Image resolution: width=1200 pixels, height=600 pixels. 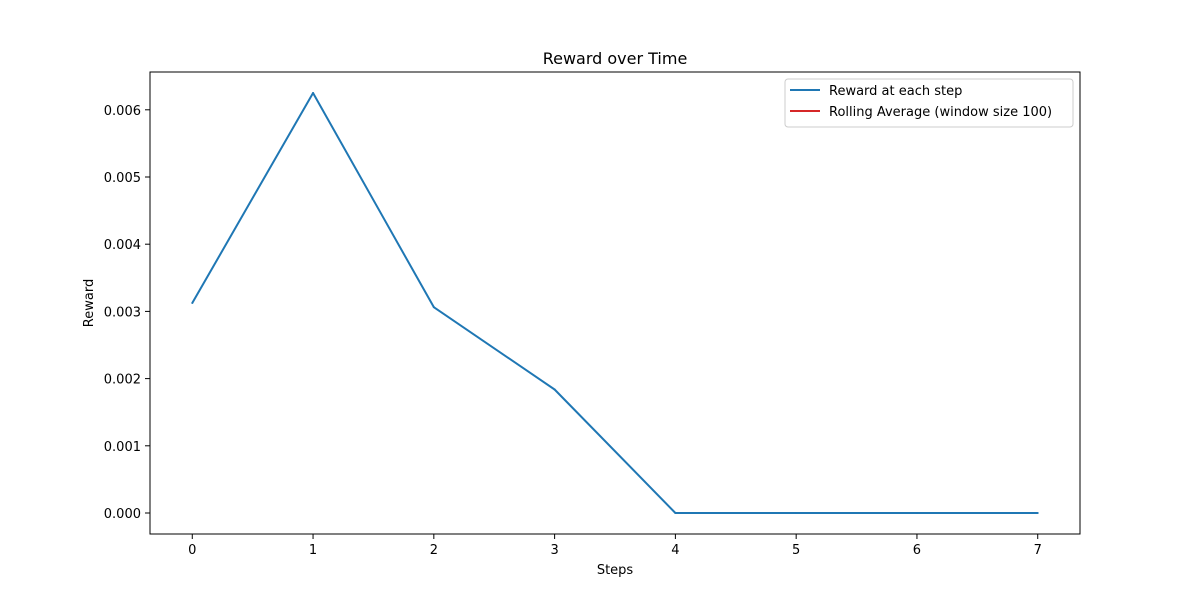 What do you see at coordinates (1038, 550) in the screenshot?
I see `x-tick-label: 7` at bounding box center [1038, 550].